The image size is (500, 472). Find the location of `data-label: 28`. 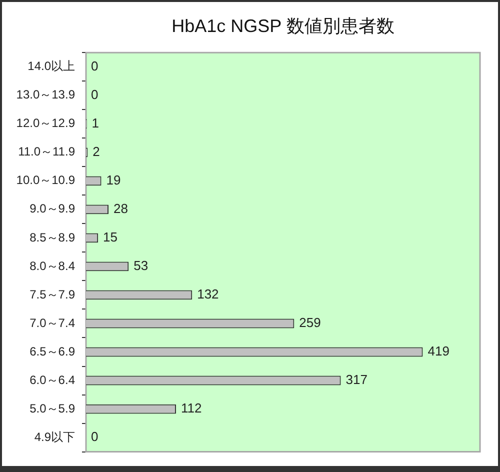

data-label: 28 is located at coordinates (121, 208).